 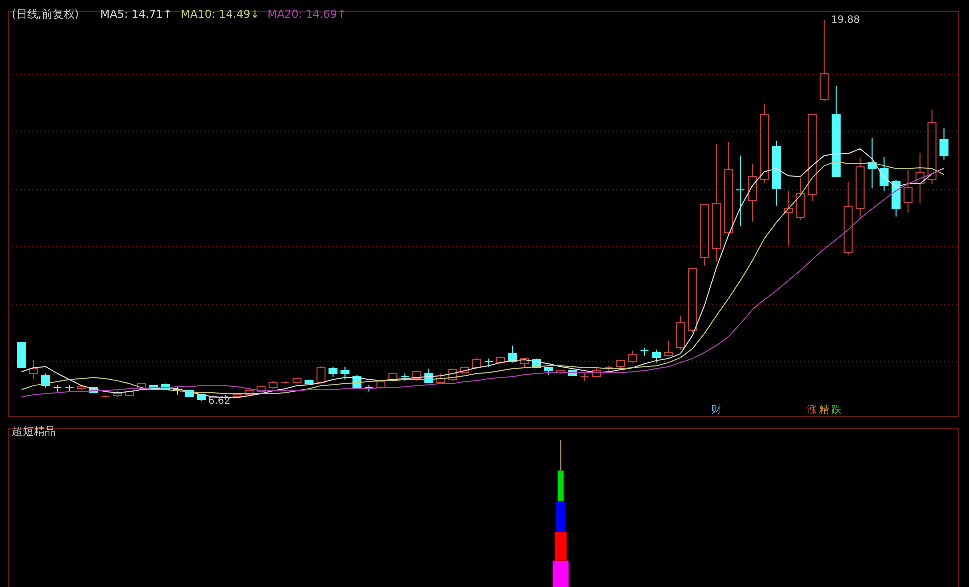 What do you see at coordinates (46, 14) in the screenshot?
I see `chart-title: (日线,前复权)` at bounding box center [46, 14].